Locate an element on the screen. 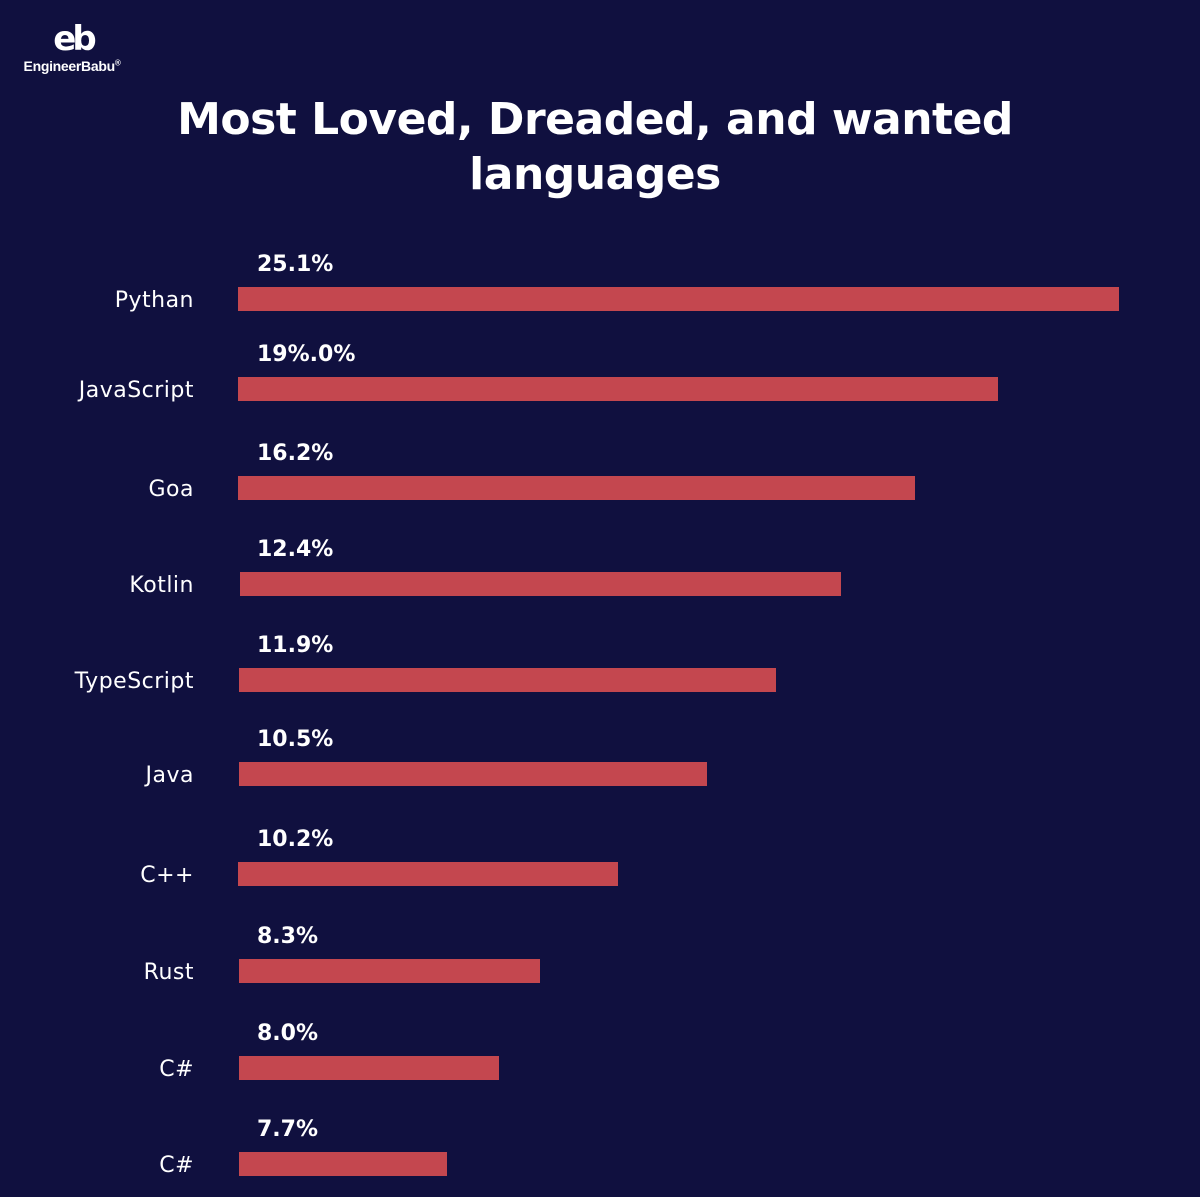 The width and height of the screenshot is (1200, 1197). value-label: 10.2% is located at coordinates (295, 839).